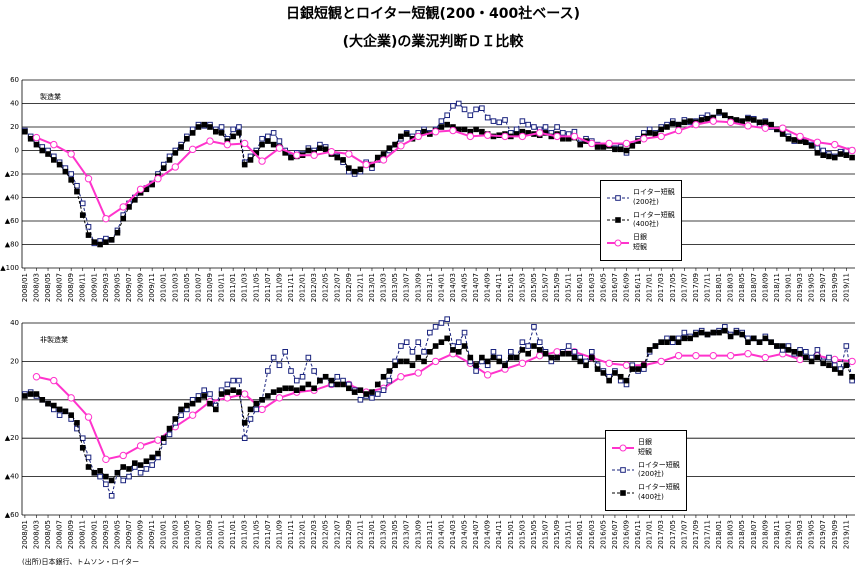 The image size is (867, 569). Describe the element at coordinates (511, 287) in the screenshot. I see `x-tick-label: 2015/01` at that location.